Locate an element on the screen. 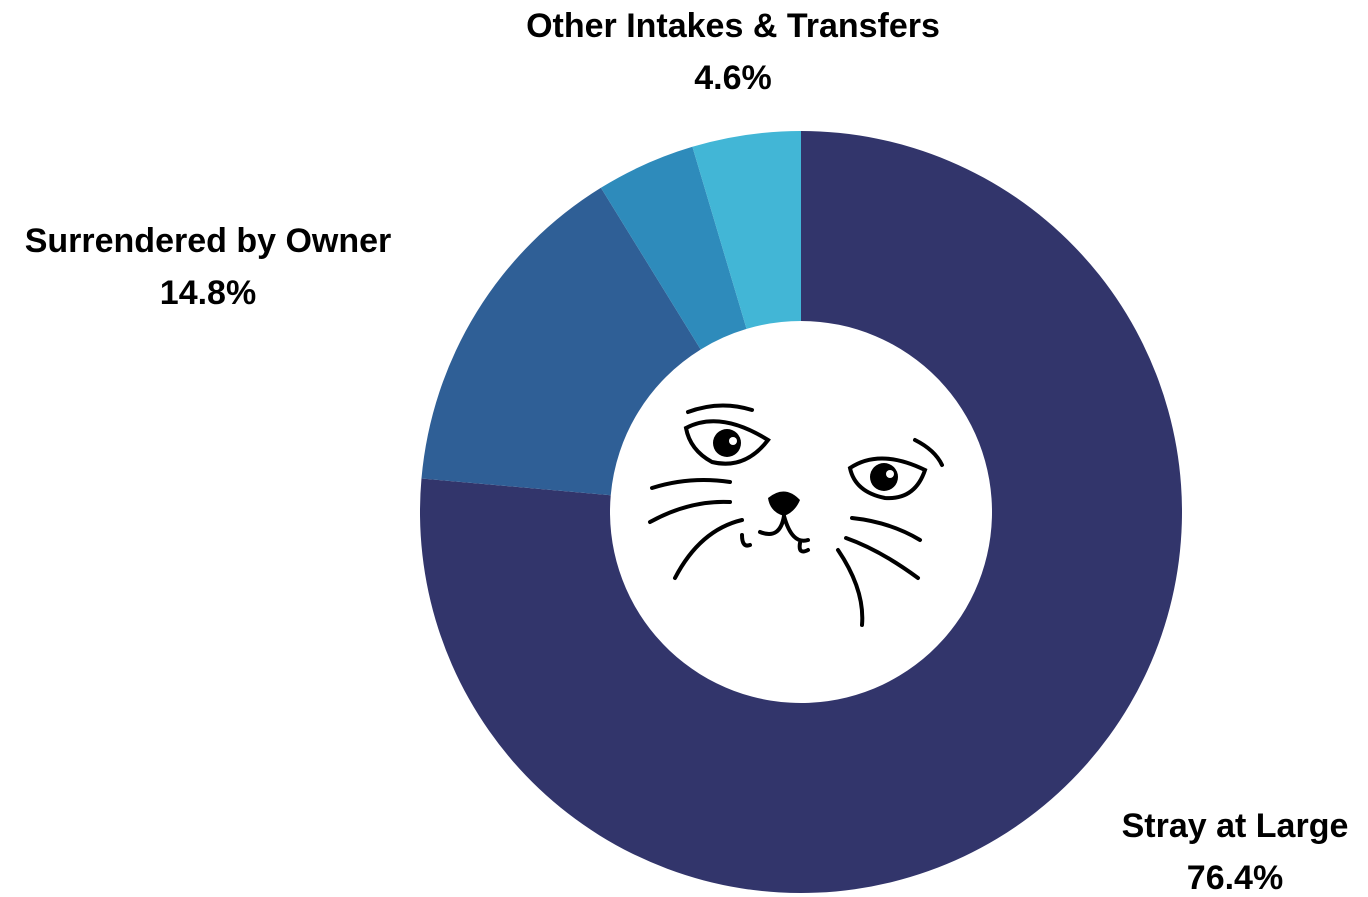  slice-label: Surrendered by Owner is located at coordinates (208, 241).